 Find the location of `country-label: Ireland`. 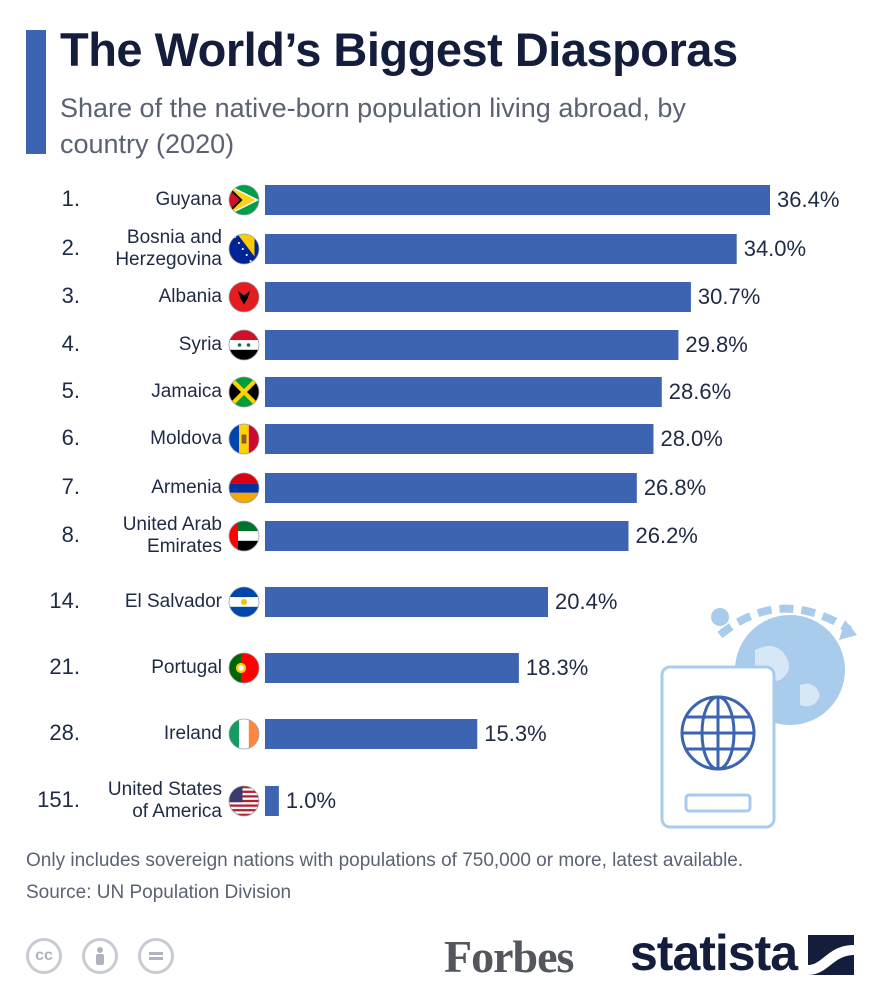

country-label: Ireland is located at coordinates (193, 733).